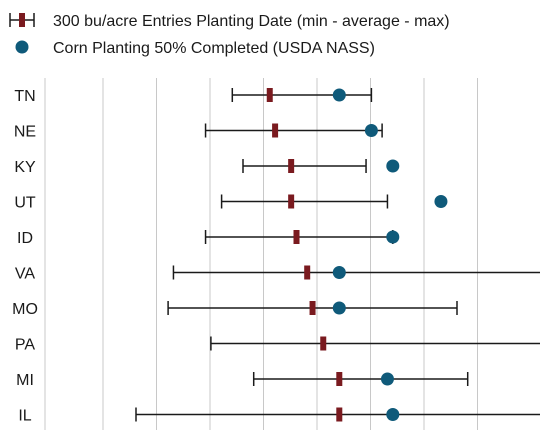  What do you see at coordinates (339, 308) in the screenshot?
I see `usda-dot-mo` at bounding box center [339, 308].